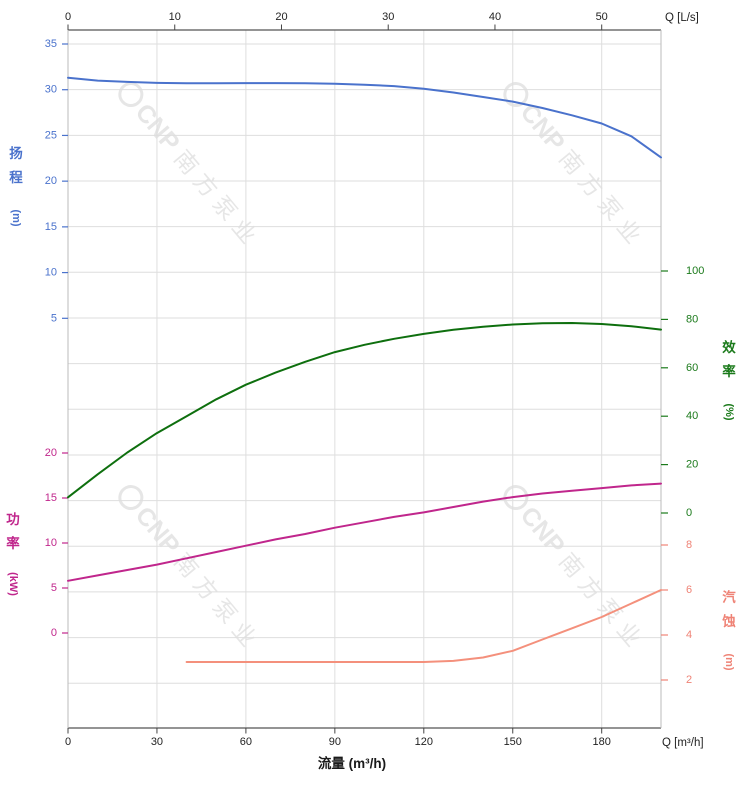 The width and height of the screenshot is (752, 797). What do you see at coordinates (364, 532) in the screenshot?
I see `power-curve` at bounding box center [364, 532].